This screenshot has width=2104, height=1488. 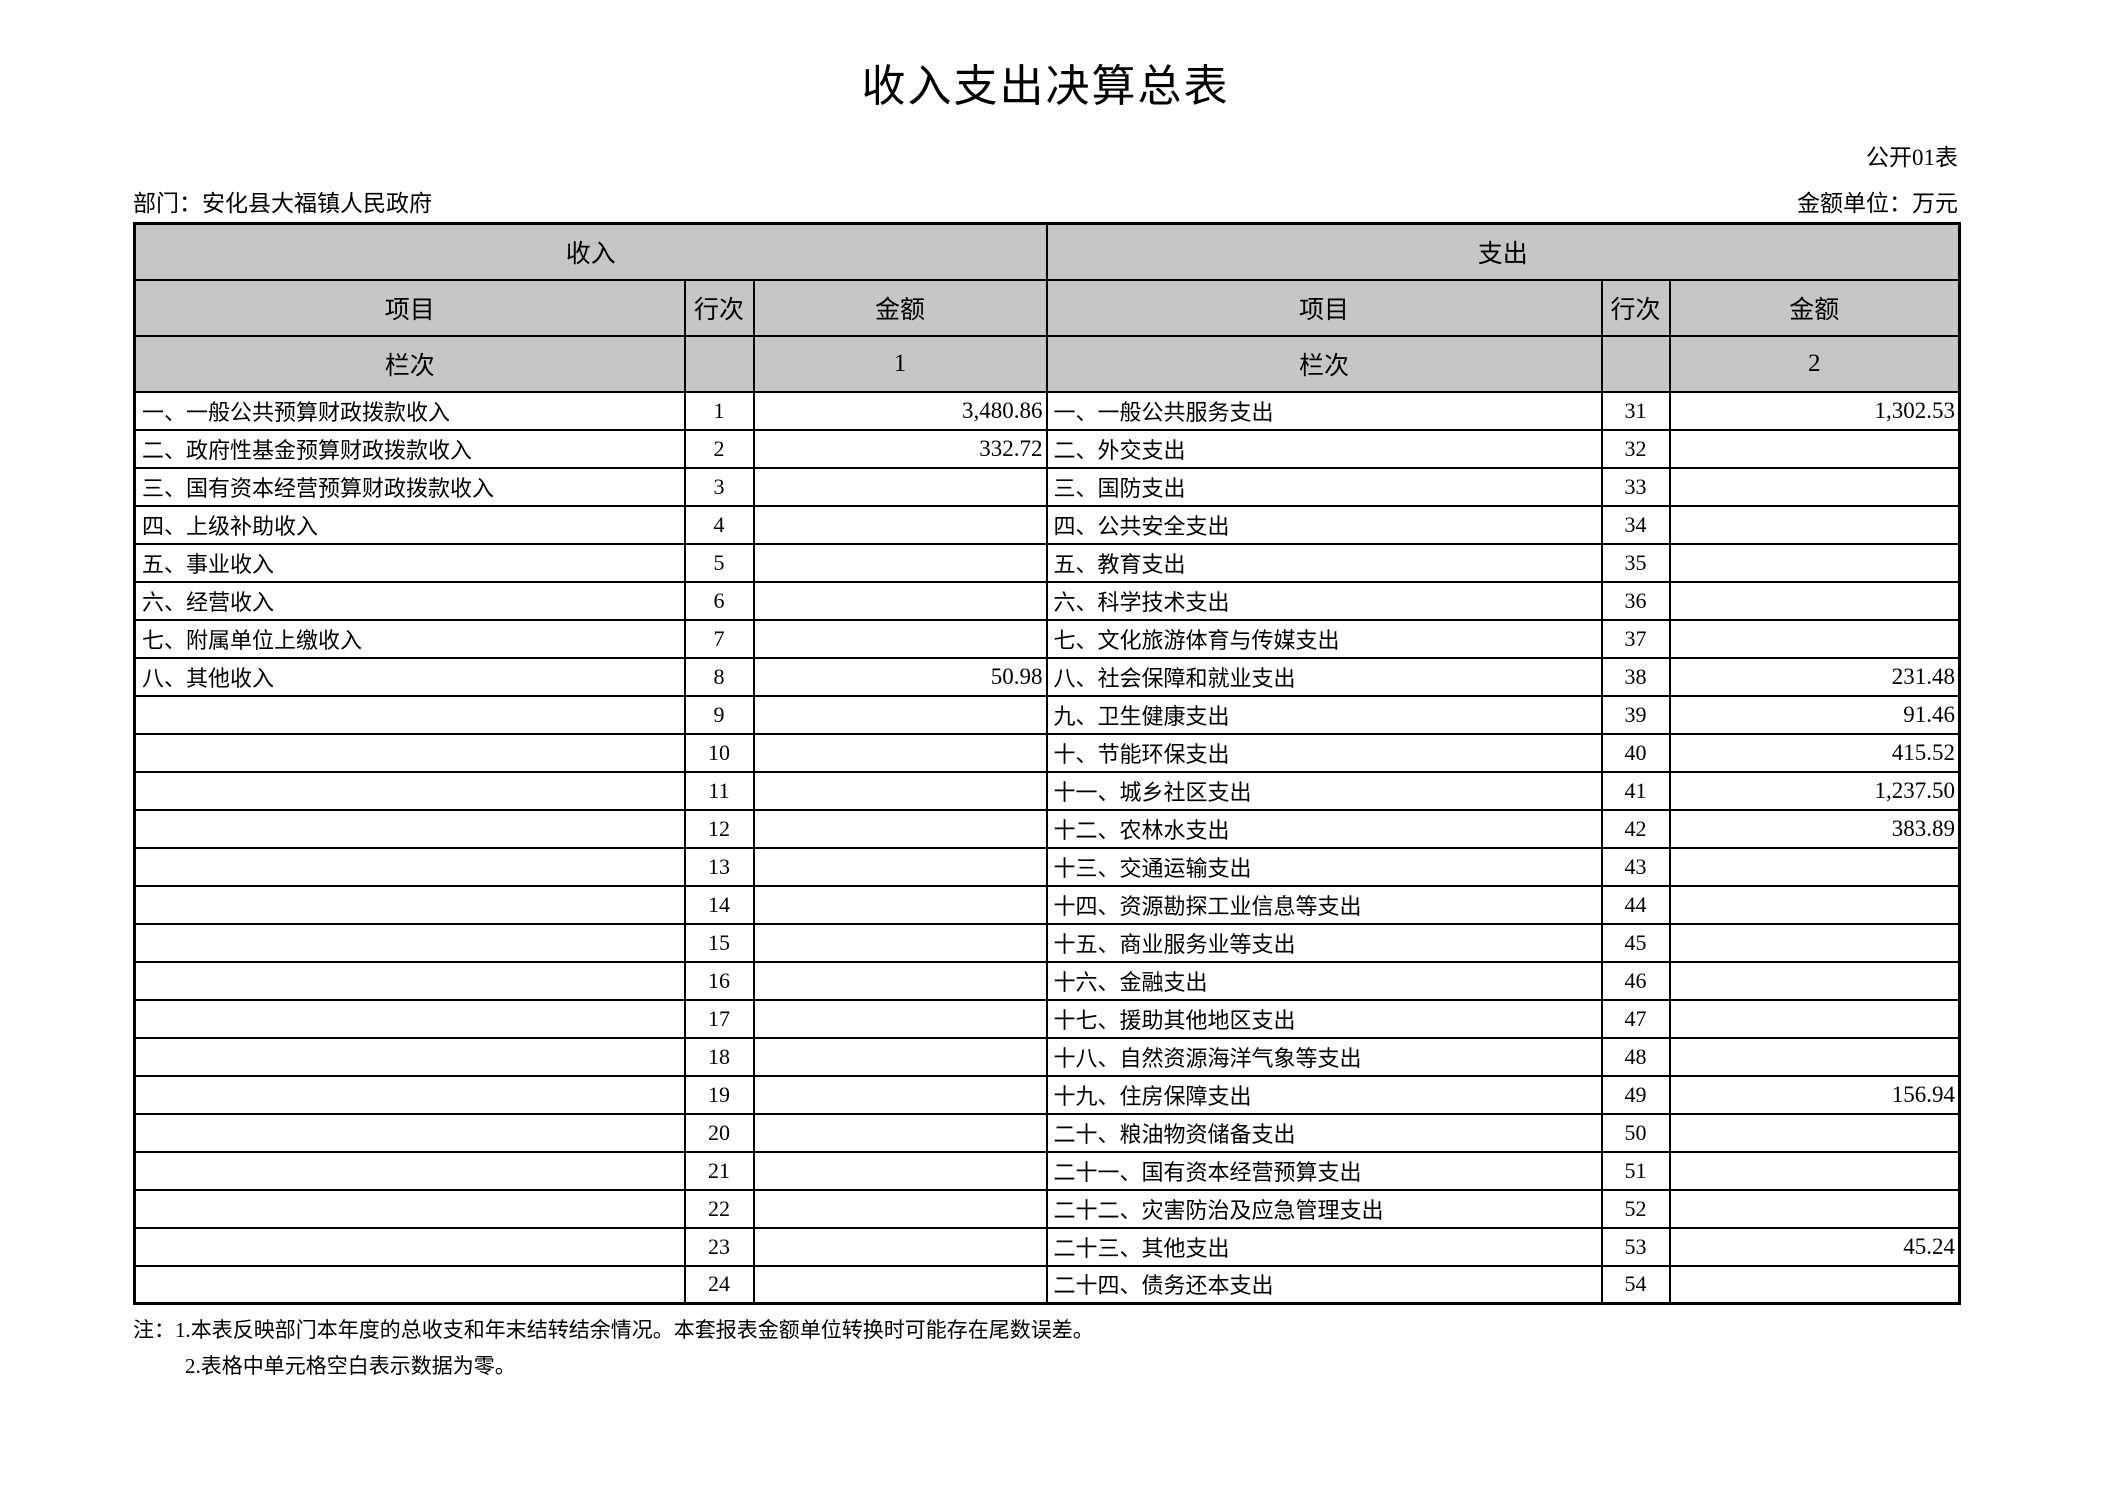 What do you see at coordinates (719, 600) in the screenshot?
I see `income-rowno-cell: 6` at bounding box center [719, 600].